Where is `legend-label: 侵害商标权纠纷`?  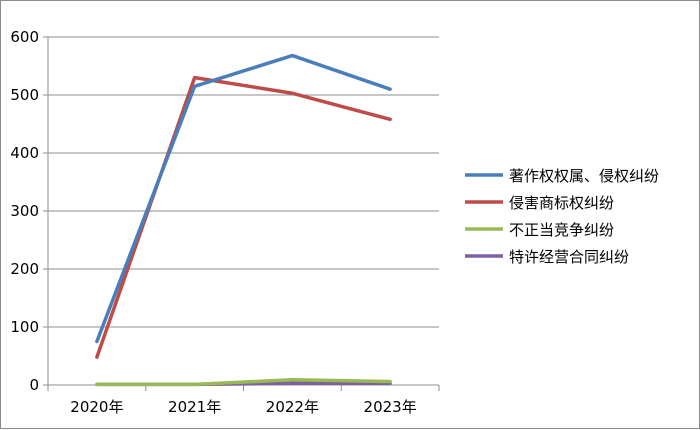
legend-label: 侵害商标权纠纷 is located at coordinates (561, 203).